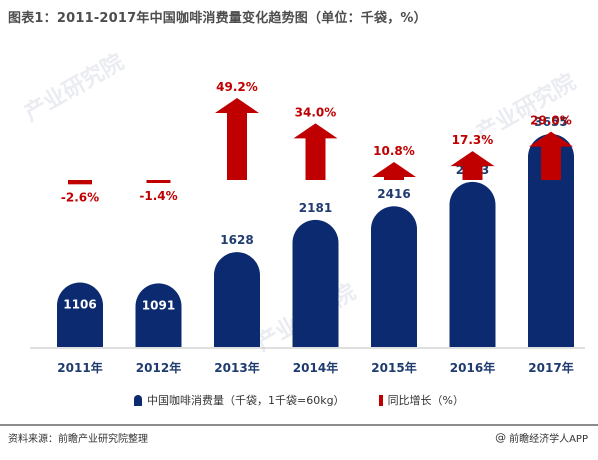  Describe the element at coordinates (315, 208) in the screenshot. I see `consumption-value-label: 2181` at that location.